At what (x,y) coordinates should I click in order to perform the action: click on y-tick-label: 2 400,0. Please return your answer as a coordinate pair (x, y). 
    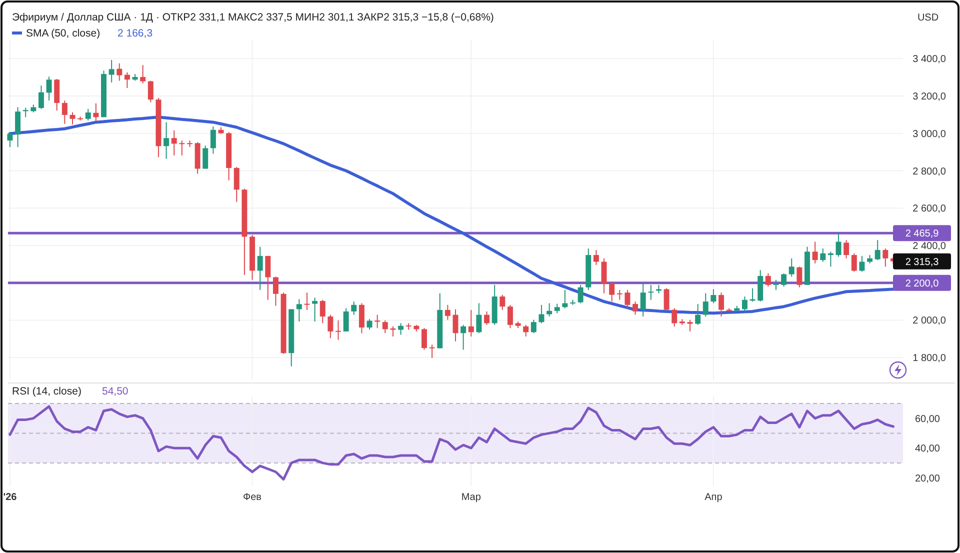
    Looking at the image, I should click on (929, 246).